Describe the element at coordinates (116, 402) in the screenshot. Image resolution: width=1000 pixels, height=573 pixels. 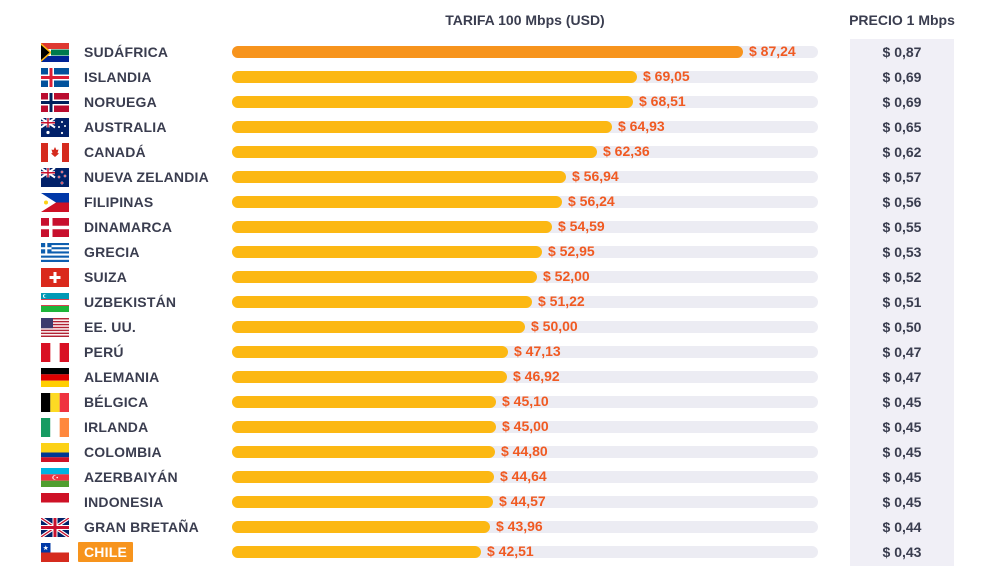
I see `country-label: BÉLGICA` at that location.